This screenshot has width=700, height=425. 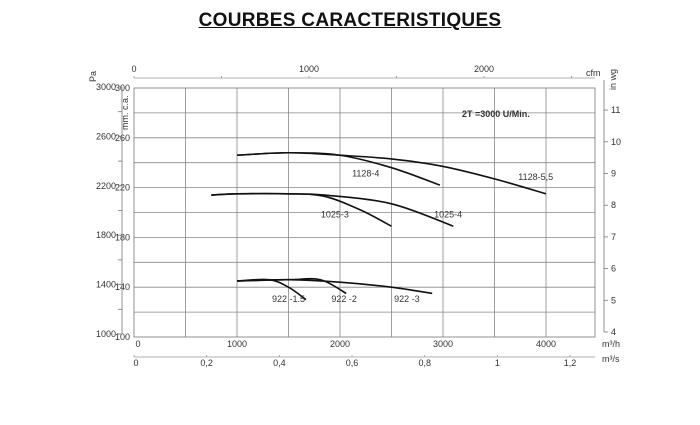 I want to click on x-tick-label-m3s: 0,8, so click(x=424, y=363).